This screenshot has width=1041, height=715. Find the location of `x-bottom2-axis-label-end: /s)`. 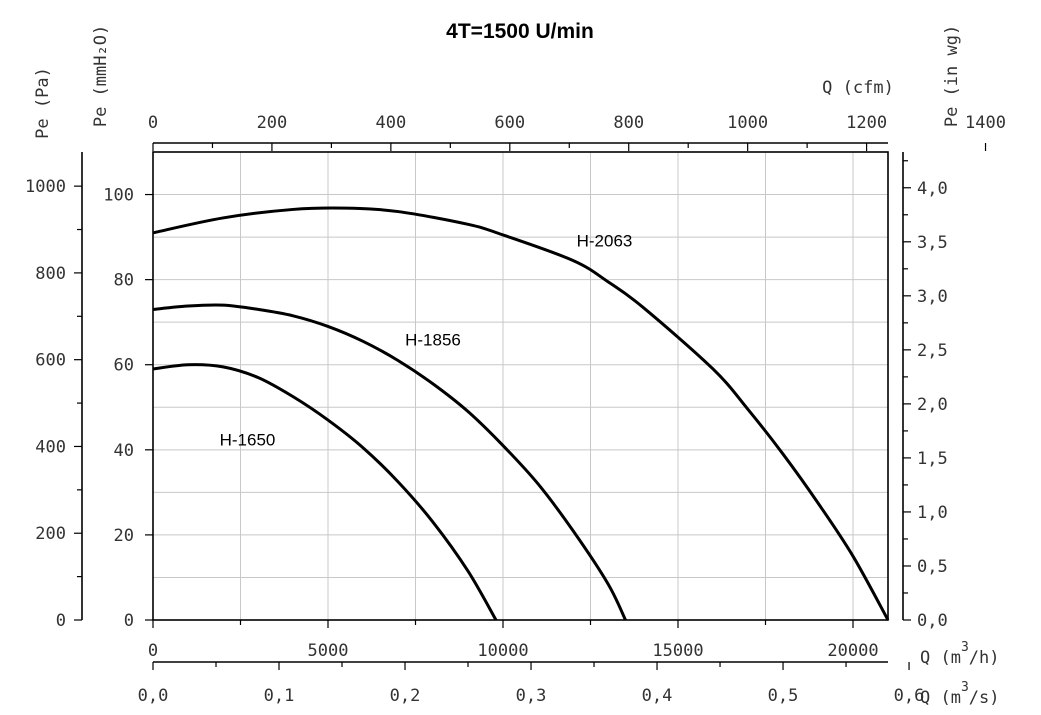

x-bottom2-axis-label-end: /s) is located at coordinates (984, 698).